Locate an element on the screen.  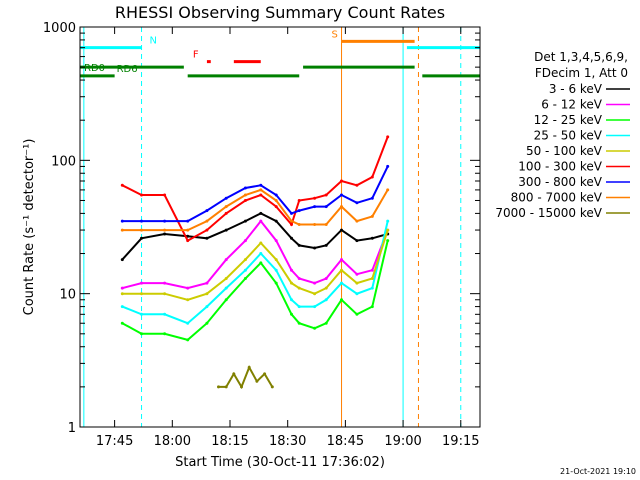
y-tick-label-0: 1 is located at coordinates (72, 428).